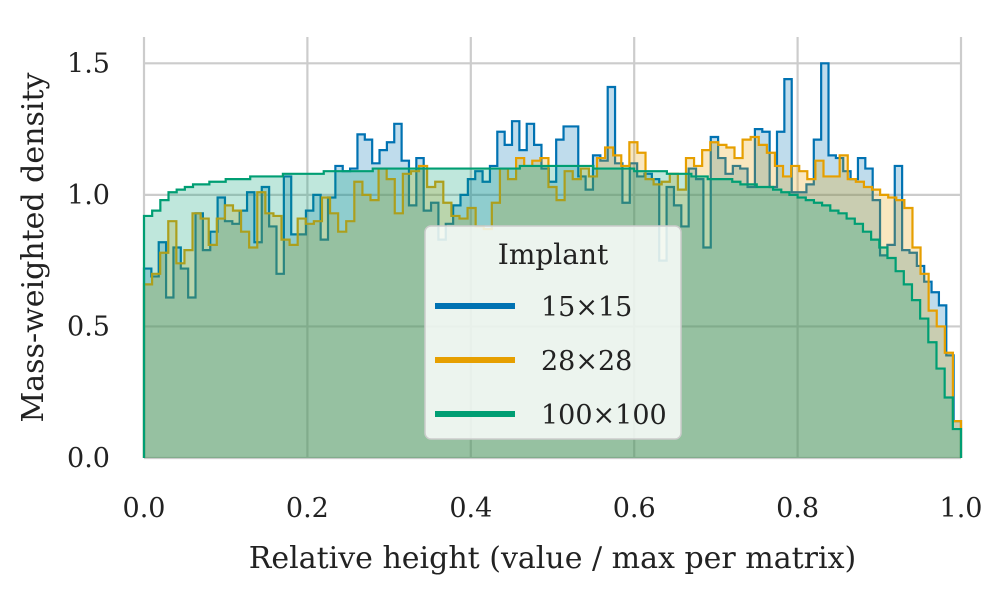 This screenshot has width=997, height=592. I want to click on y-tick-label: 0.5, so click(88, 326).